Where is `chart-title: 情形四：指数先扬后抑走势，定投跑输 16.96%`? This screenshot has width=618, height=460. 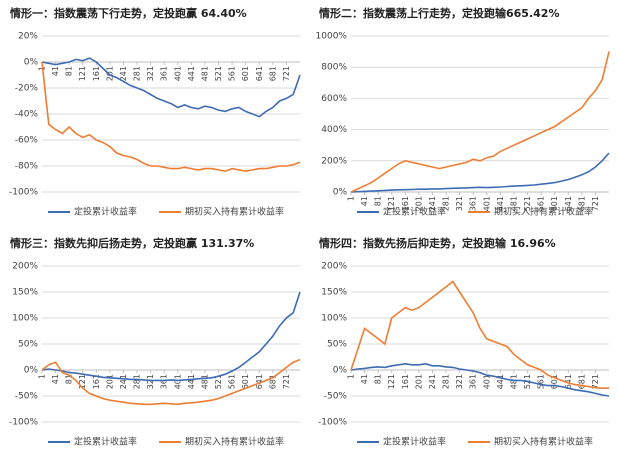 chart-title: 情形四：指数先扬后抑走势，定投跑输 16.96% is located at coordinates (437, 243).